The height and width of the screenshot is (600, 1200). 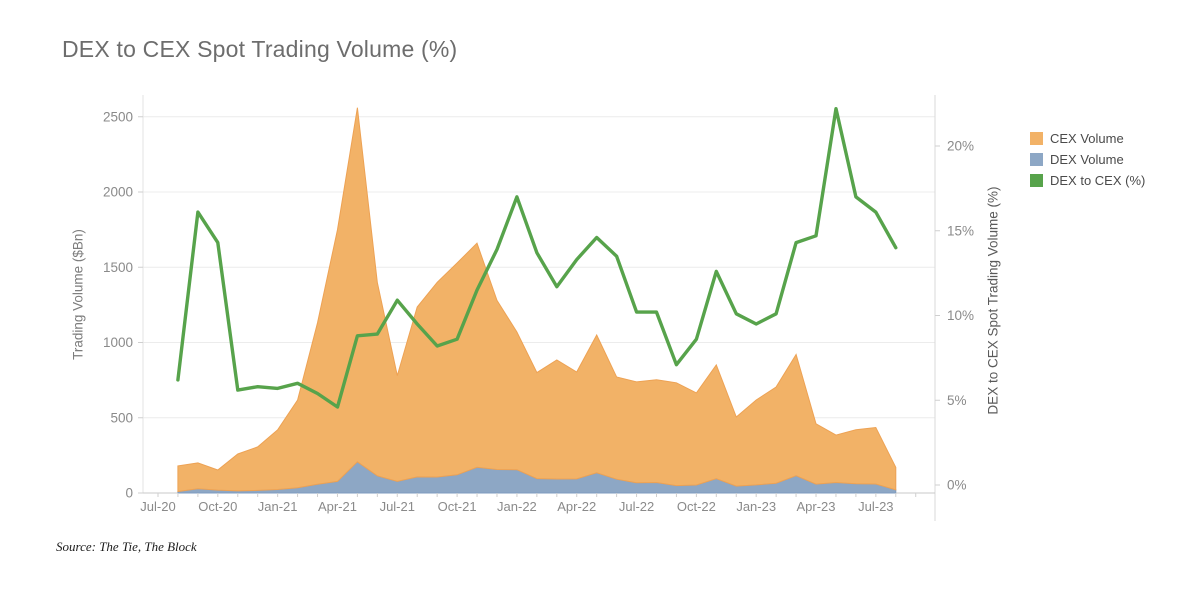 What do you see at coordinates (960, 315) in the screenshot?
I see `y-right-tick-label: 10%` at bounding box center [960, 315].